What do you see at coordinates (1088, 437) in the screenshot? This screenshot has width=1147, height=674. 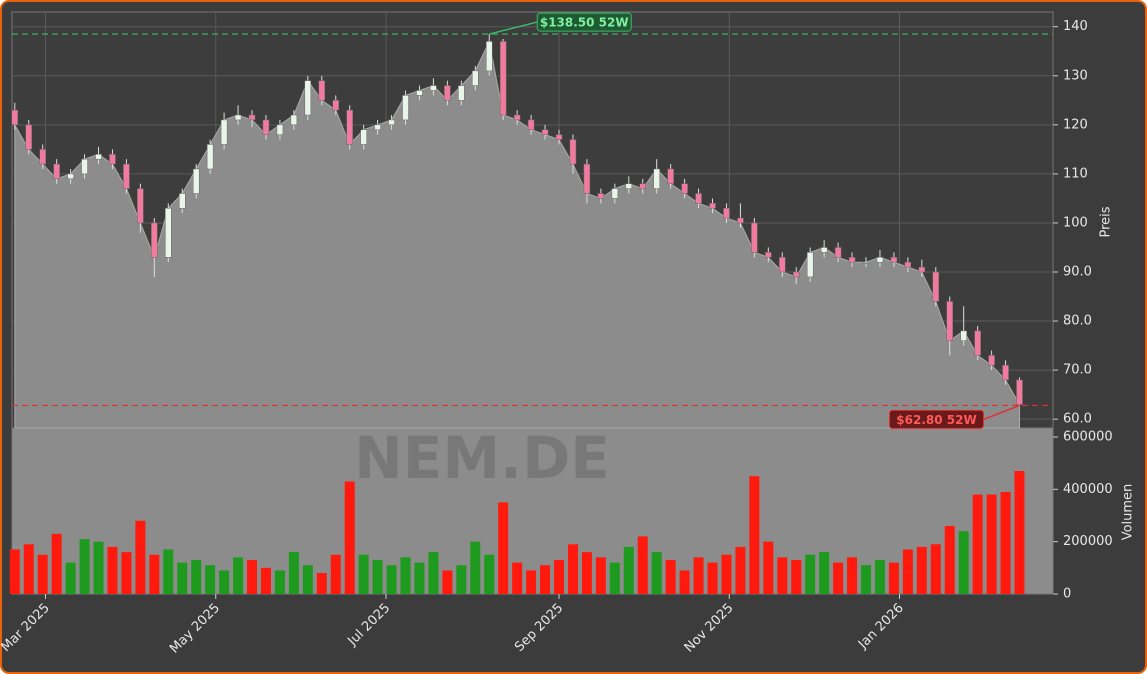 I see `volume-tick-label: 600000` at bounding box center [1088, 437].